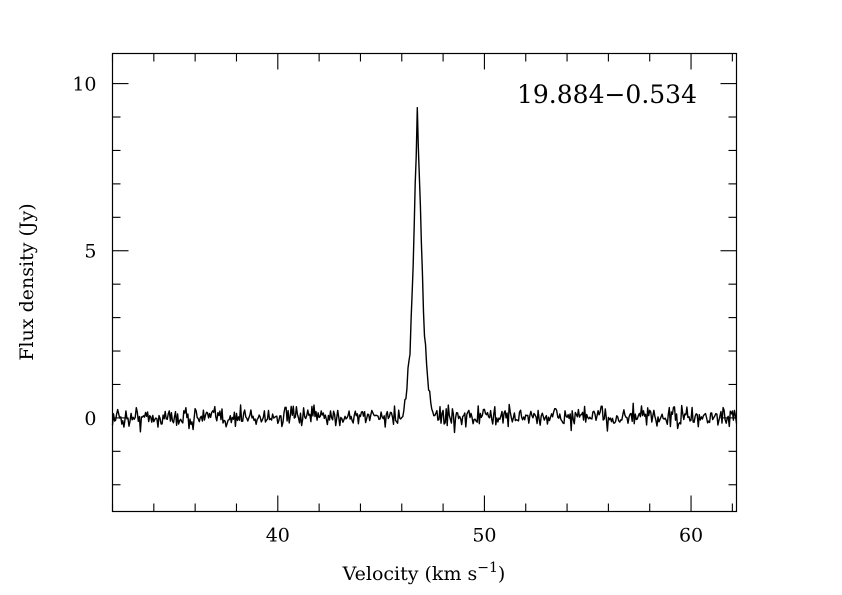 The height and width of the screenshot is (595, 842). What do you see at coordinates (410, 574) in the screenshot?
I see `x-axis-title-main: Velocity (km s` at bounding box center [410, 574].